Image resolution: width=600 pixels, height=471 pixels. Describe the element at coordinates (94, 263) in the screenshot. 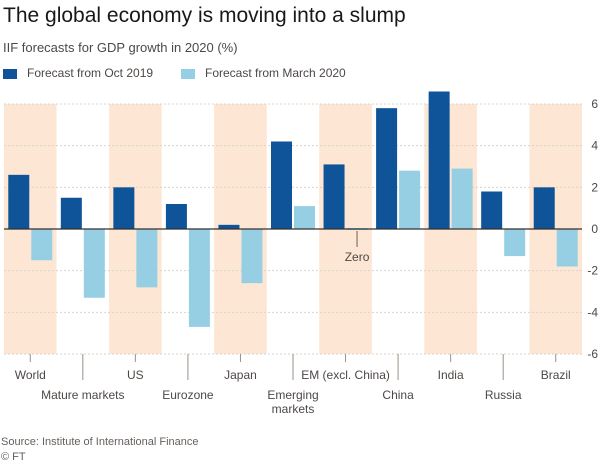

I see `bar-s1-c1` at that location.